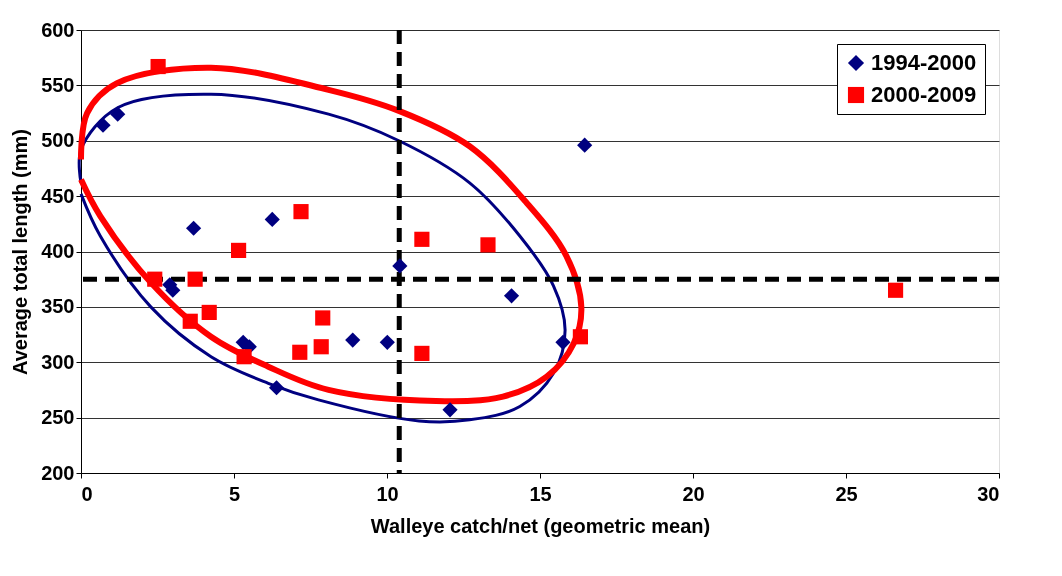 This screenshot has height=576, width=1062. I want to click on x-tick-label: 0, so click(87, 493).